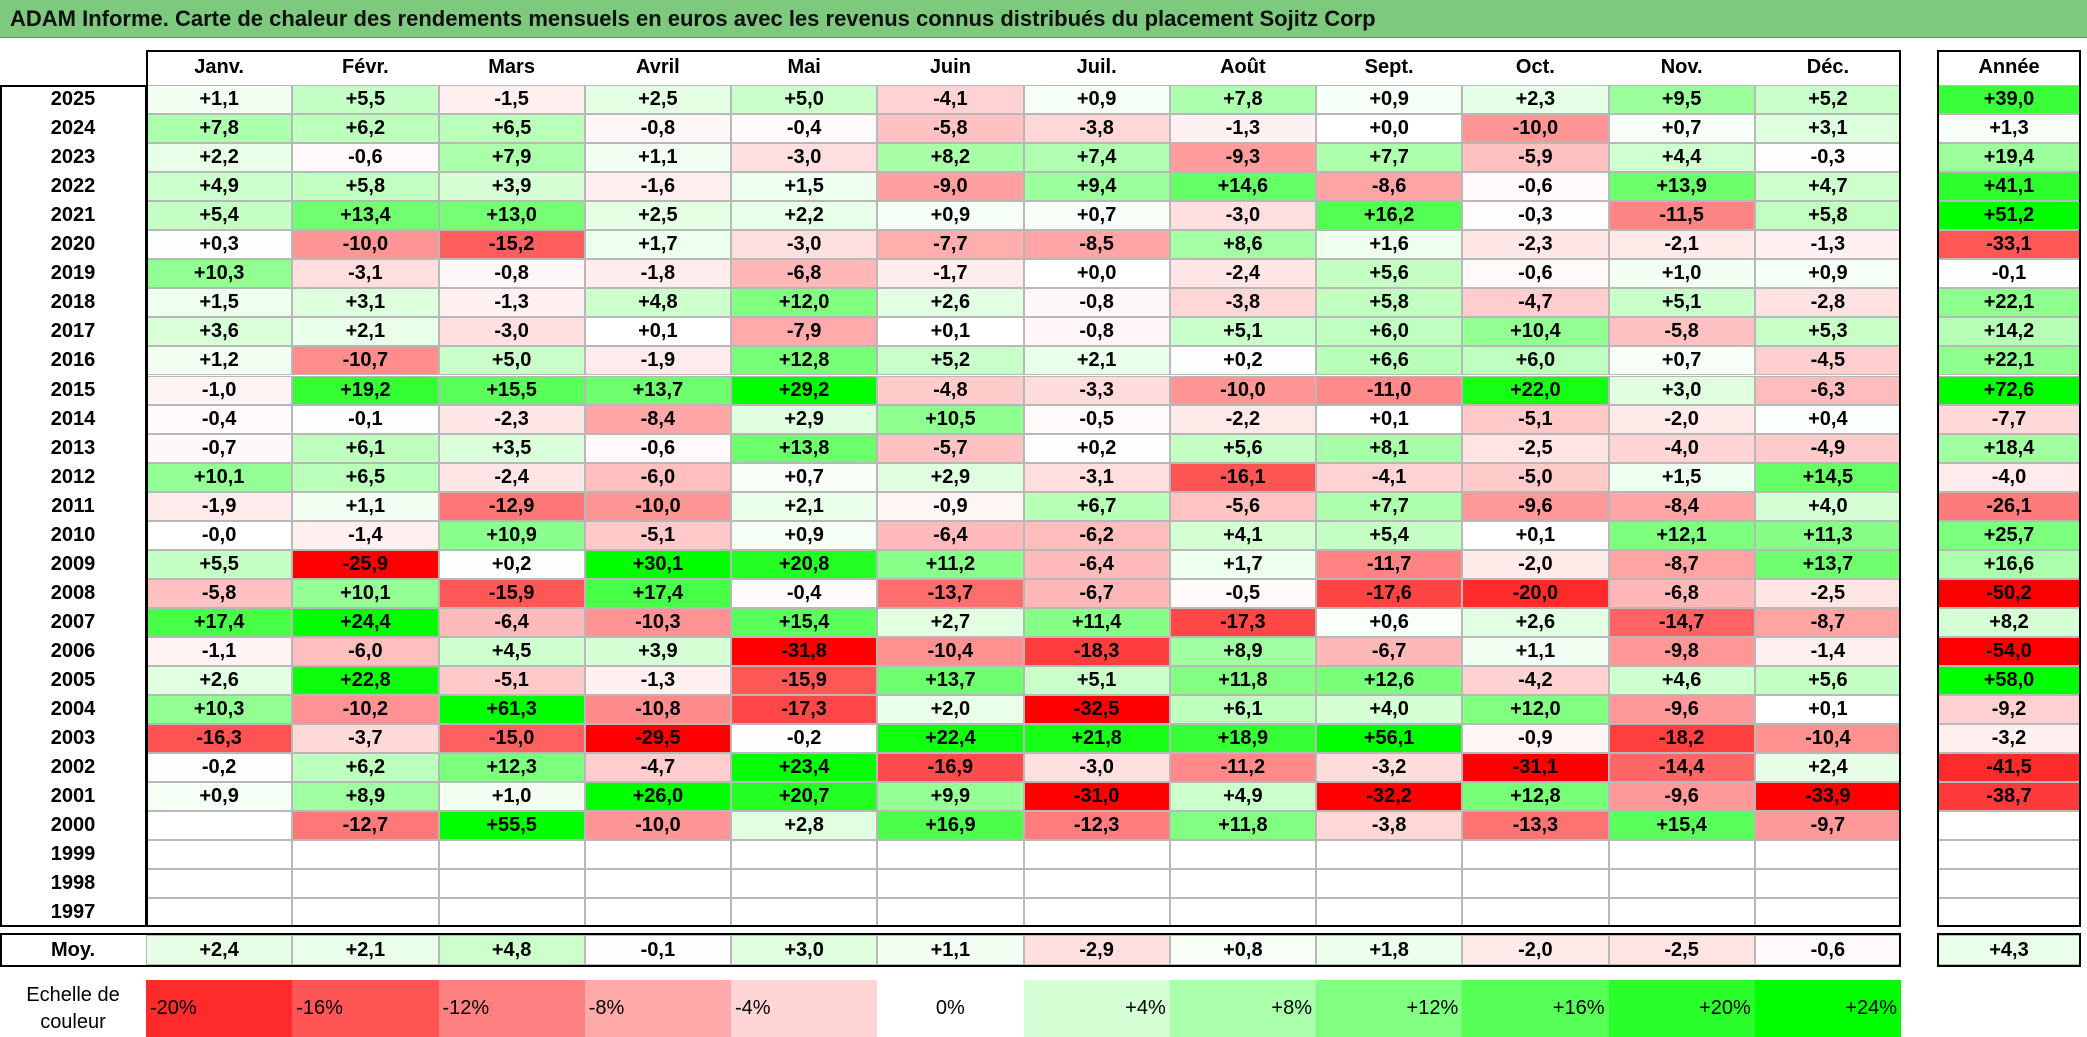 The image size is (2087, 1037). Describe the element at coordinates (1827, 361) in the screenshot. I see `heatmap-cell: -4,5` at that location.